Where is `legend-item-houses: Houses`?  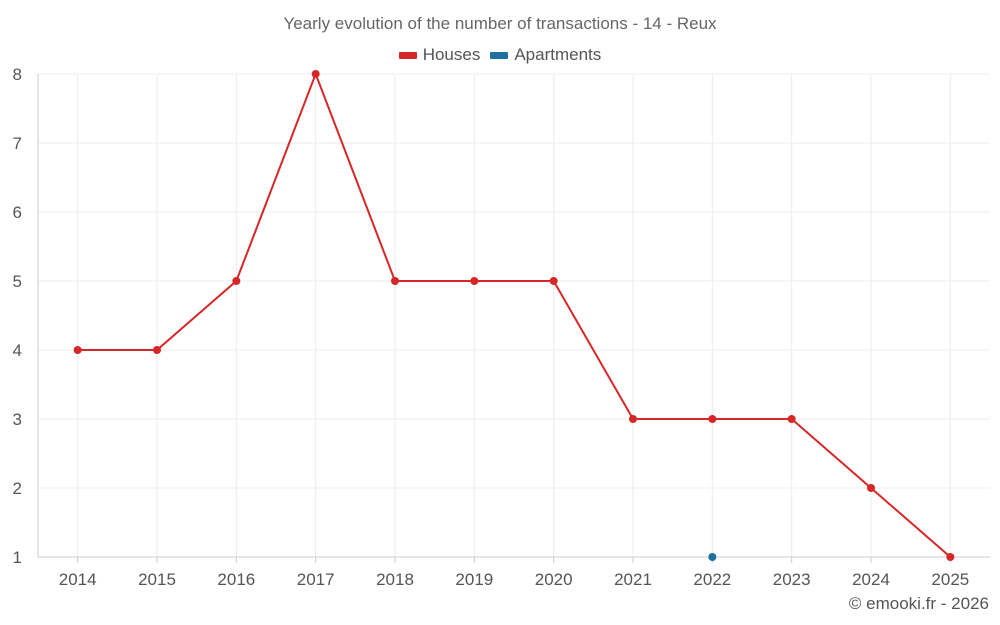
legend-item-houses: Houses is located at coordinates (439, 55).